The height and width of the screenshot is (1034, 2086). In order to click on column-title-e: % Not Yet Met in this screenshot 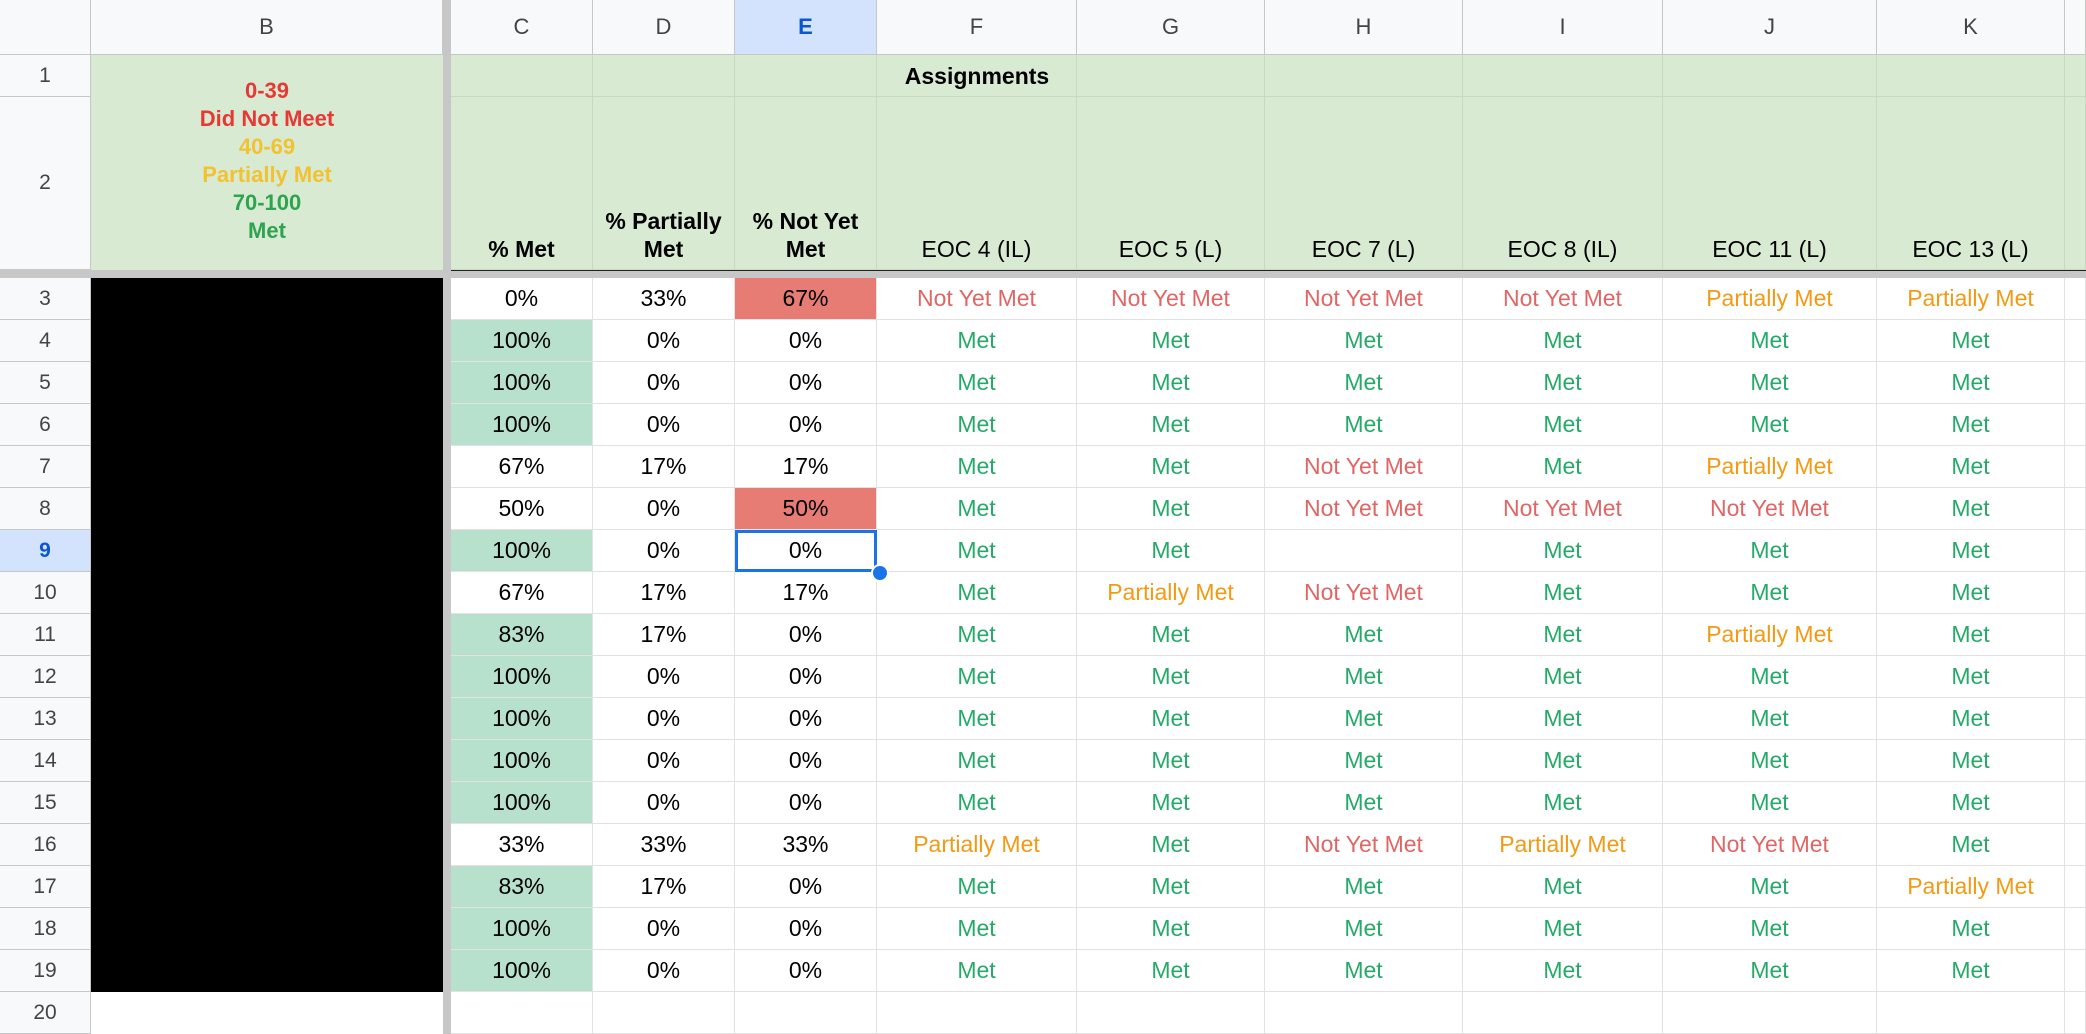, I will do `click(806, 183)`.